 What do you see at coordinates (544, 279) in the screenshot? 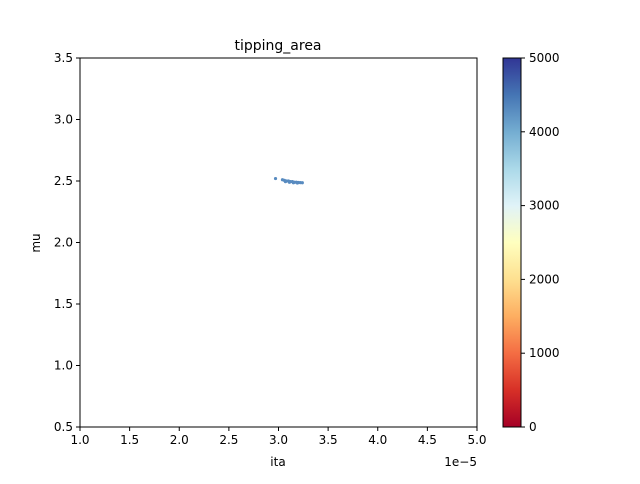
I see `colorbar-tick-label: 2000` at bounding box center [544, 279].